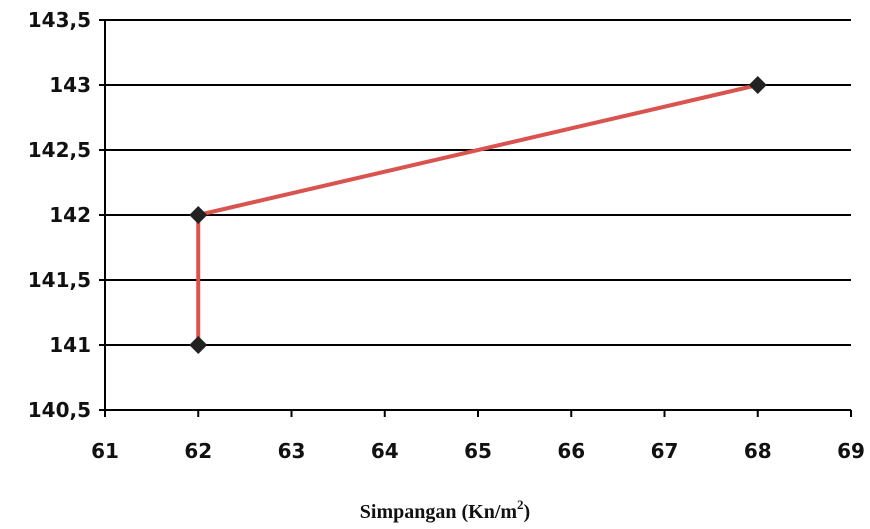  Describe the element at coordinates (70, 345) in the screenshot. I see `y-tick-label: 141` at that location.